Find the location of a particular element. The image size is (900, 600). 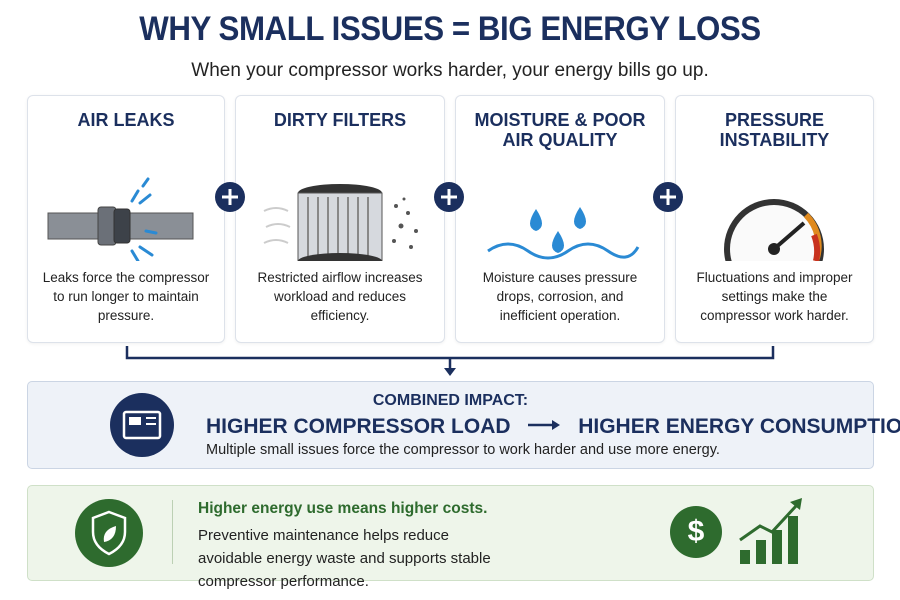

moisture-icon is located at coordinates (563, 233).